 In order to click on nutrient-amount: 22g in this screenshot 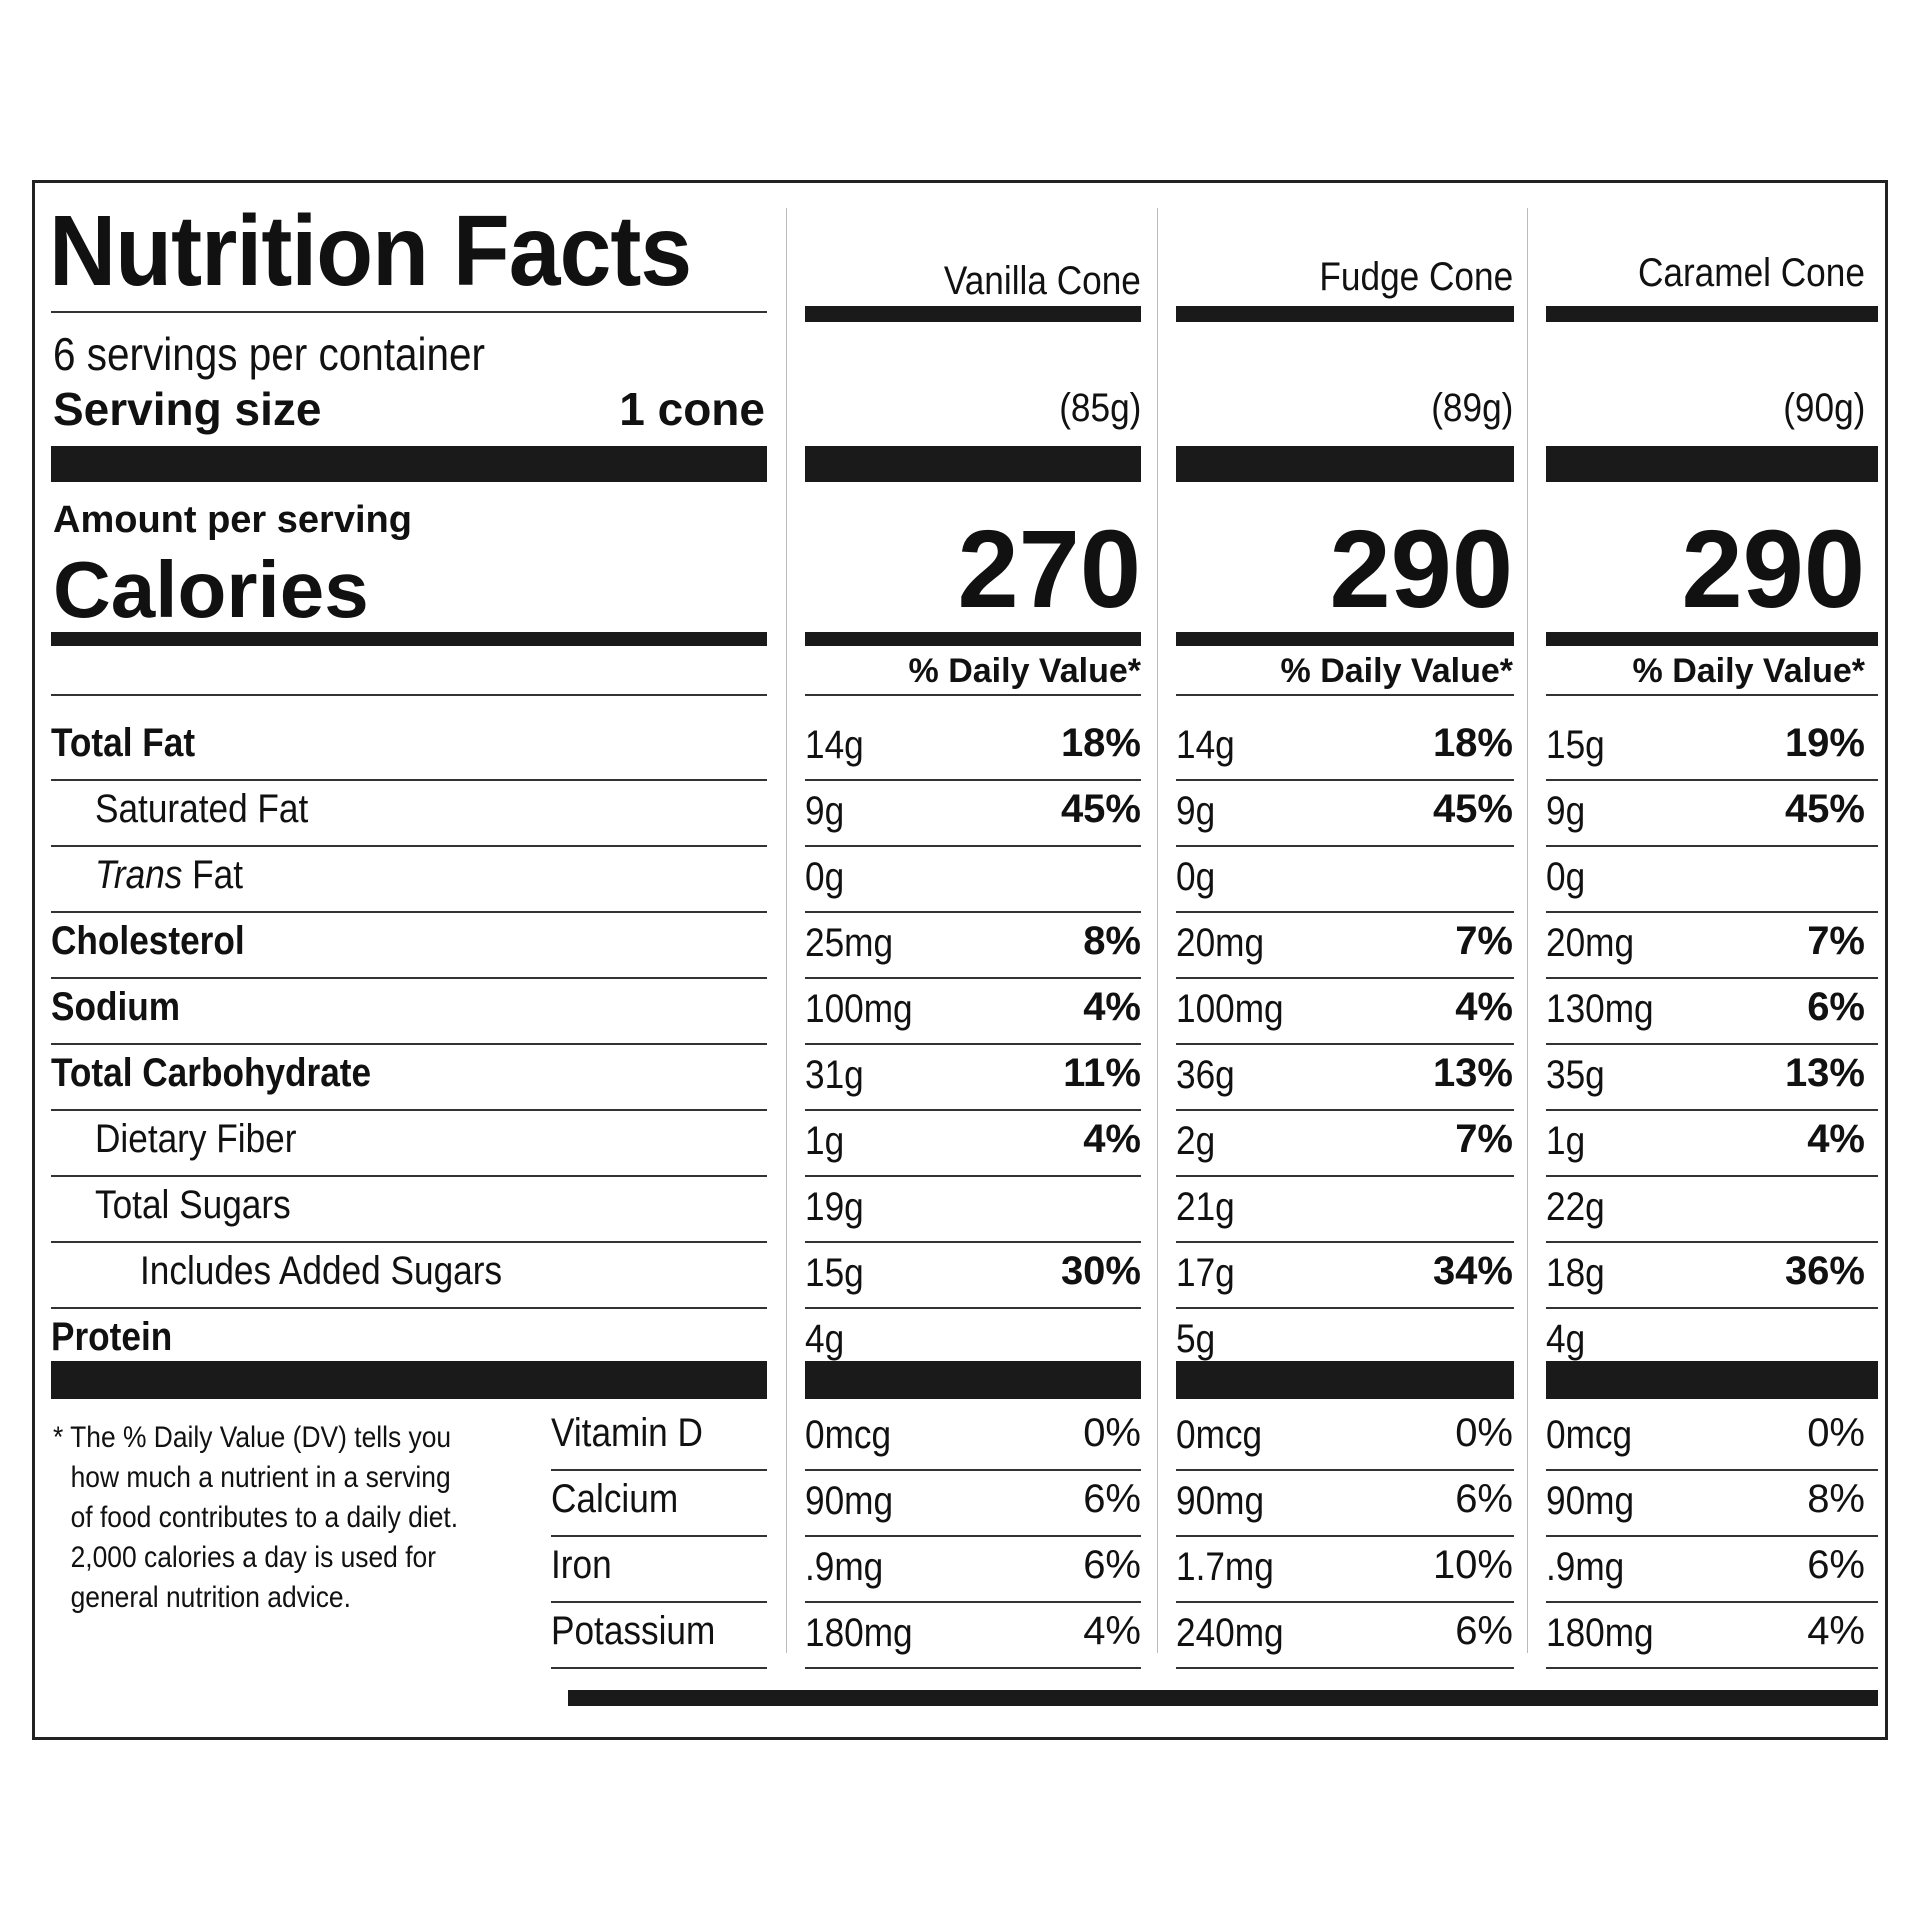, I will do `click(1575, 1207)`.